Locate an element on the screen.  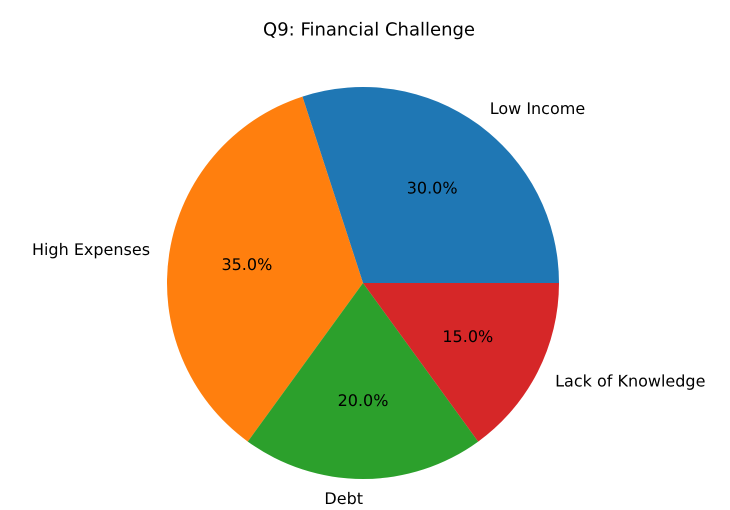
slice-label: Debt is located at coordinates (343, 498).